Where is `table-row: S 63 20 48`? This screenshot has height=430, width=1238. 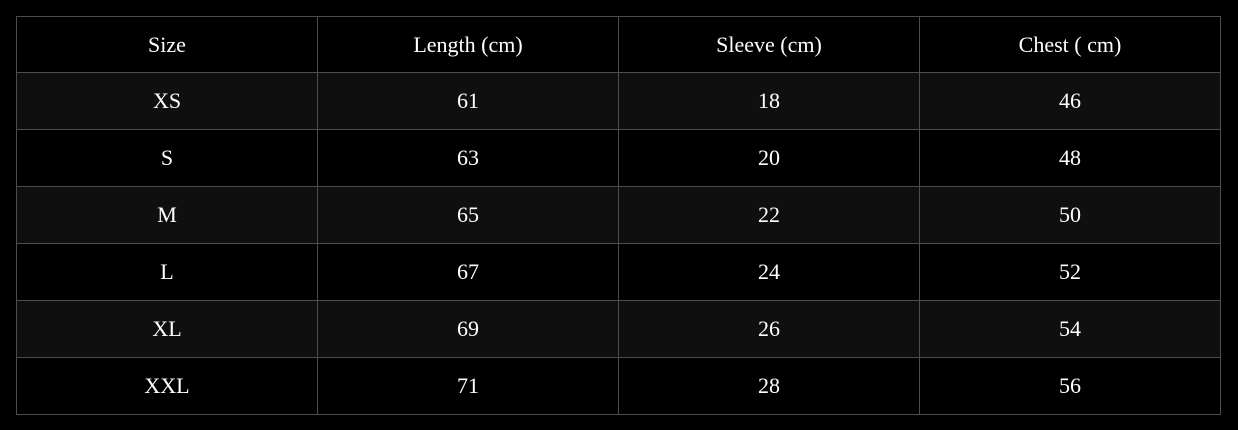
table-row: S 63 20 48 is located at coordinates (618, 158).